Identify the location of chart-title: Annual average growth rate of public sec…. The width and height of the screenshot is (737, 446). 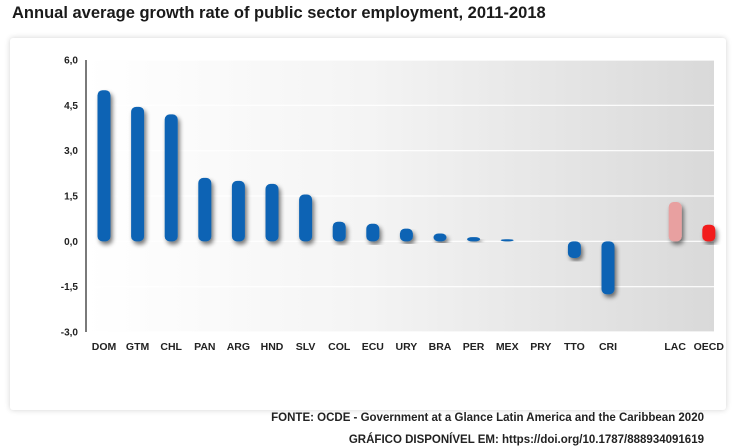
(279, 13).